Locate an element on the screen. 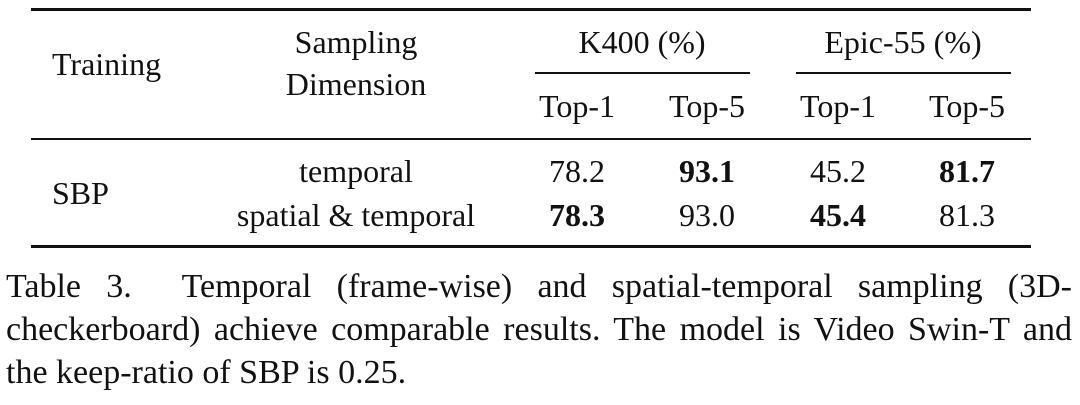 This screenshot has width=1080, height=405. table-header-rule is located at coordinates (531, 139).